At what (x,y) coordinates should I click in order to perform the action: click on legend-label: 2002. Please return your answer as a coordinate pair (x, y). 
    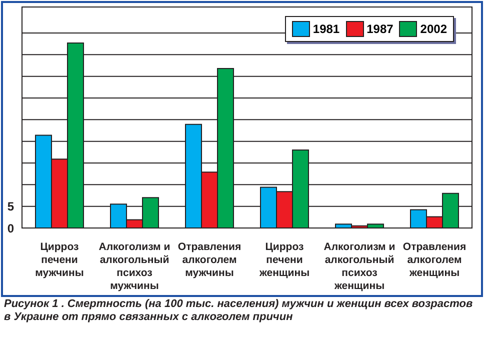
    Looking at the image, I should click on (433, 29).